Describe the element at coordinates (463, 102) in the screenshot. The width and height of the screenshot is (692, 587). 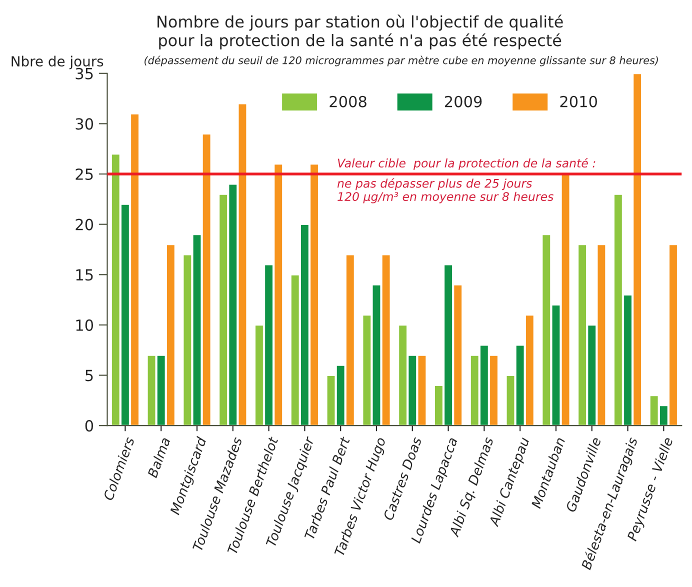
I see `legend-label: 2009` at that location.